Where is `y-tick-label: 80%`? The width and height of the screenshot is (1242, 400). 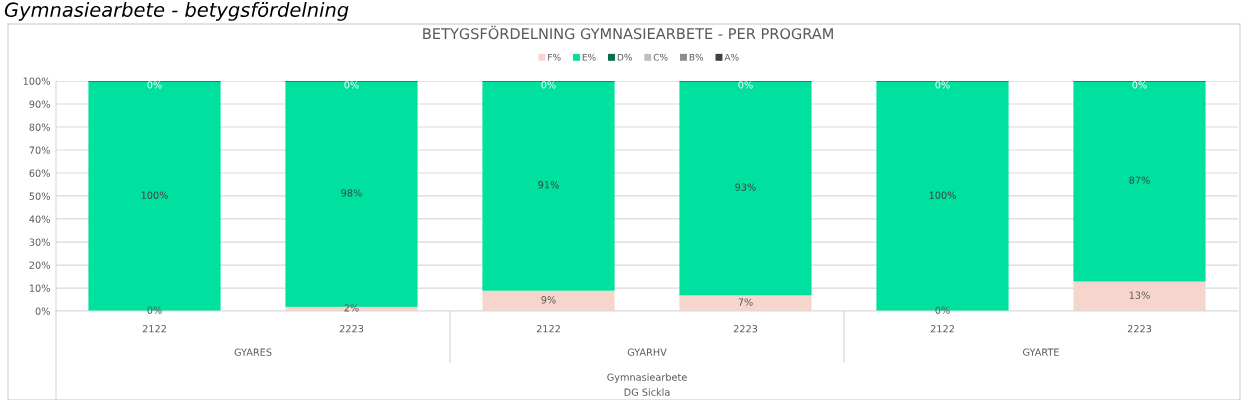
y-tick-label: 80% is located at coordinates (39, 127).